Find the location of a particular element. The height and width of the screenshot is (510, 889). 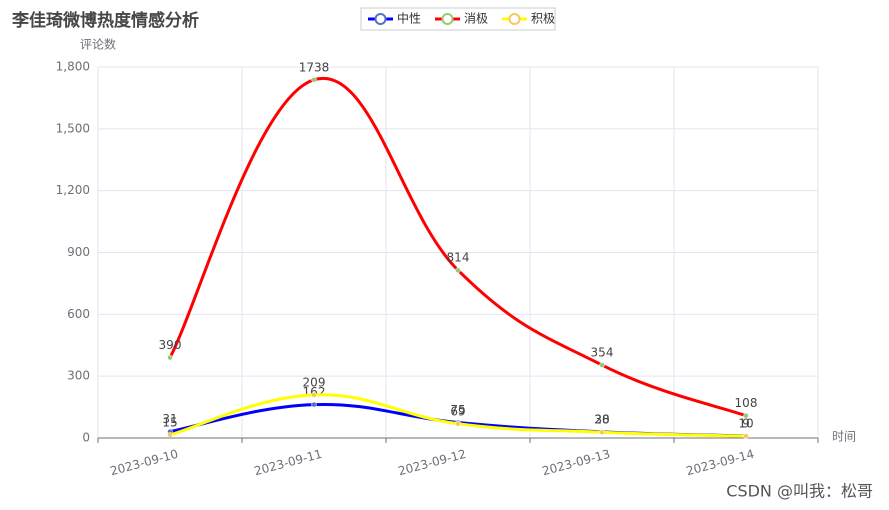

x-tick-label: 2023-09-13 is located at coordinates (576, 463).